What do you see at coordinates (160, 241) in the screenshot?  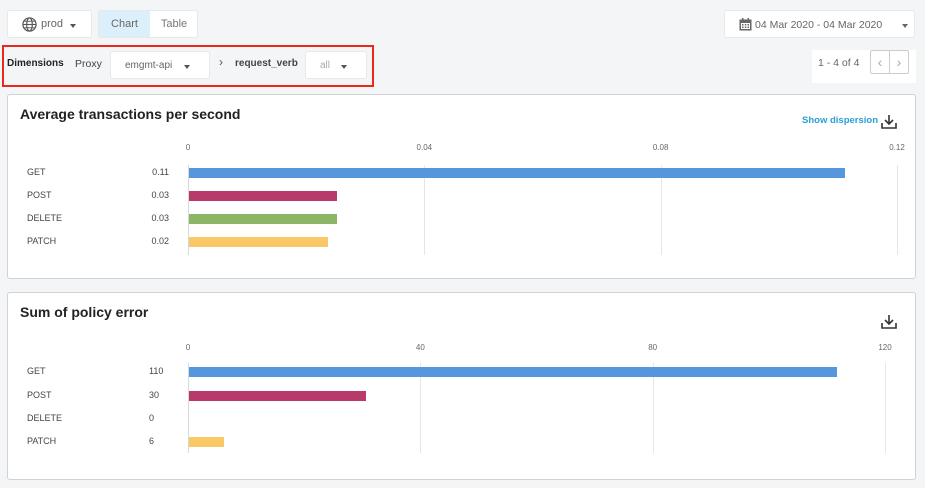 I see `value-label: 0.02` at bounding box center [160, 241].